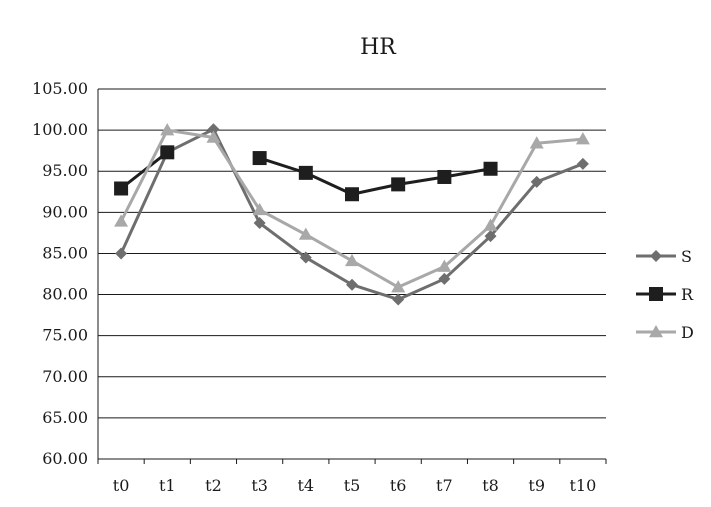 This screenshot has height=507, width=711. Describe the element at coordinates (65, 376) in the screenshot. I see `y-tick-label-2: 70.00` at that location.